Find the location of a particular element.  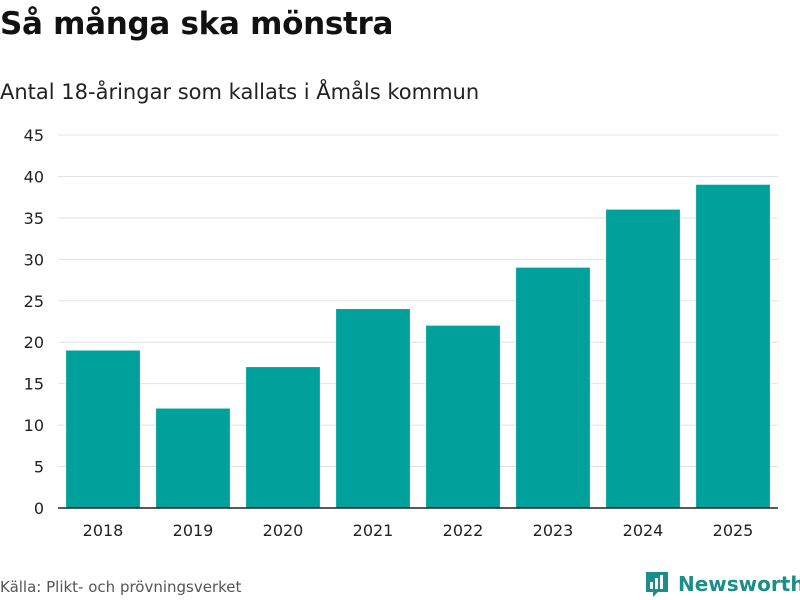

x-tick-label: 2021 is located at coordinates (373, 530).